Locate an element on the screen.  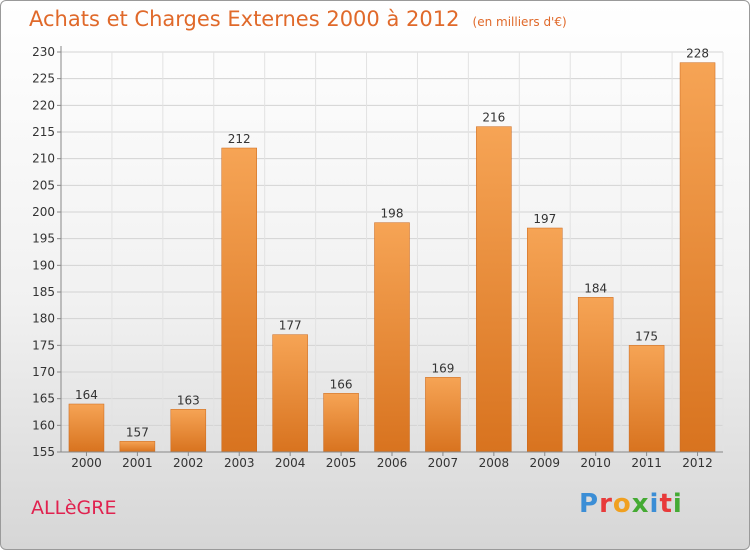
y-tick-label: 225 is located at coordinates (43, 79).